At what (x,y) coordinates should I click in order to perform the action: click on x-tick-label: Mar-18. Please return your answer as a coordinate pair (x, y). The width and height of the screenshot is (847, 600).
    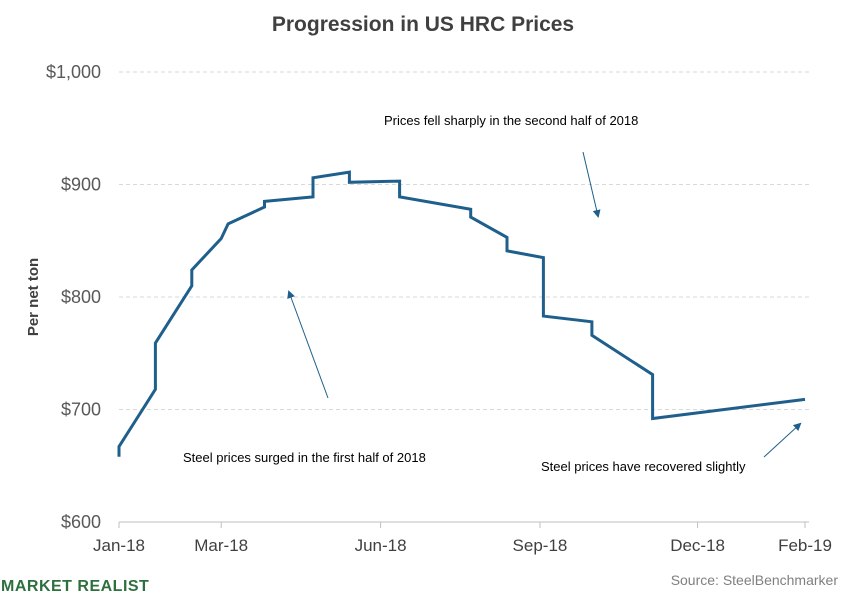
    Looking at the image, I should click on (221, 545).